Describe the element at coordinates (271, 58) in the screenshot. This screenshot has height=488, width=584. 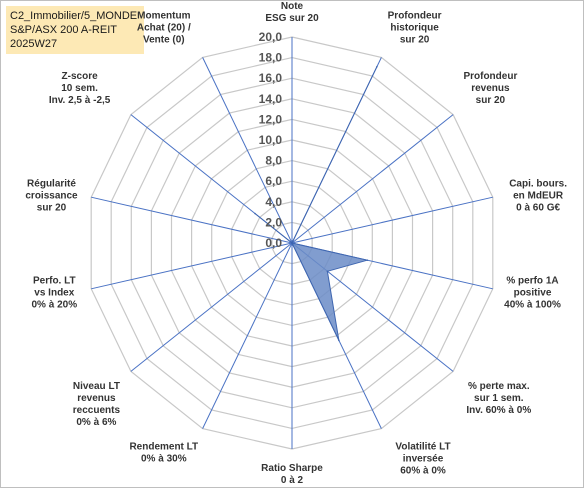
I see `tick-label-9: 18,0` at that location.